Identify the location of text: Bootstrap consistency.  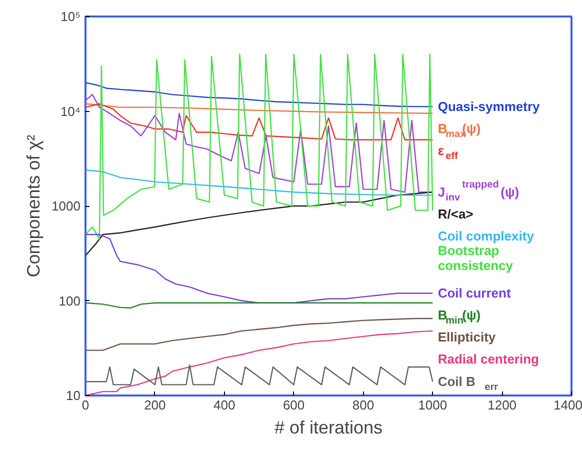
(476, 258).